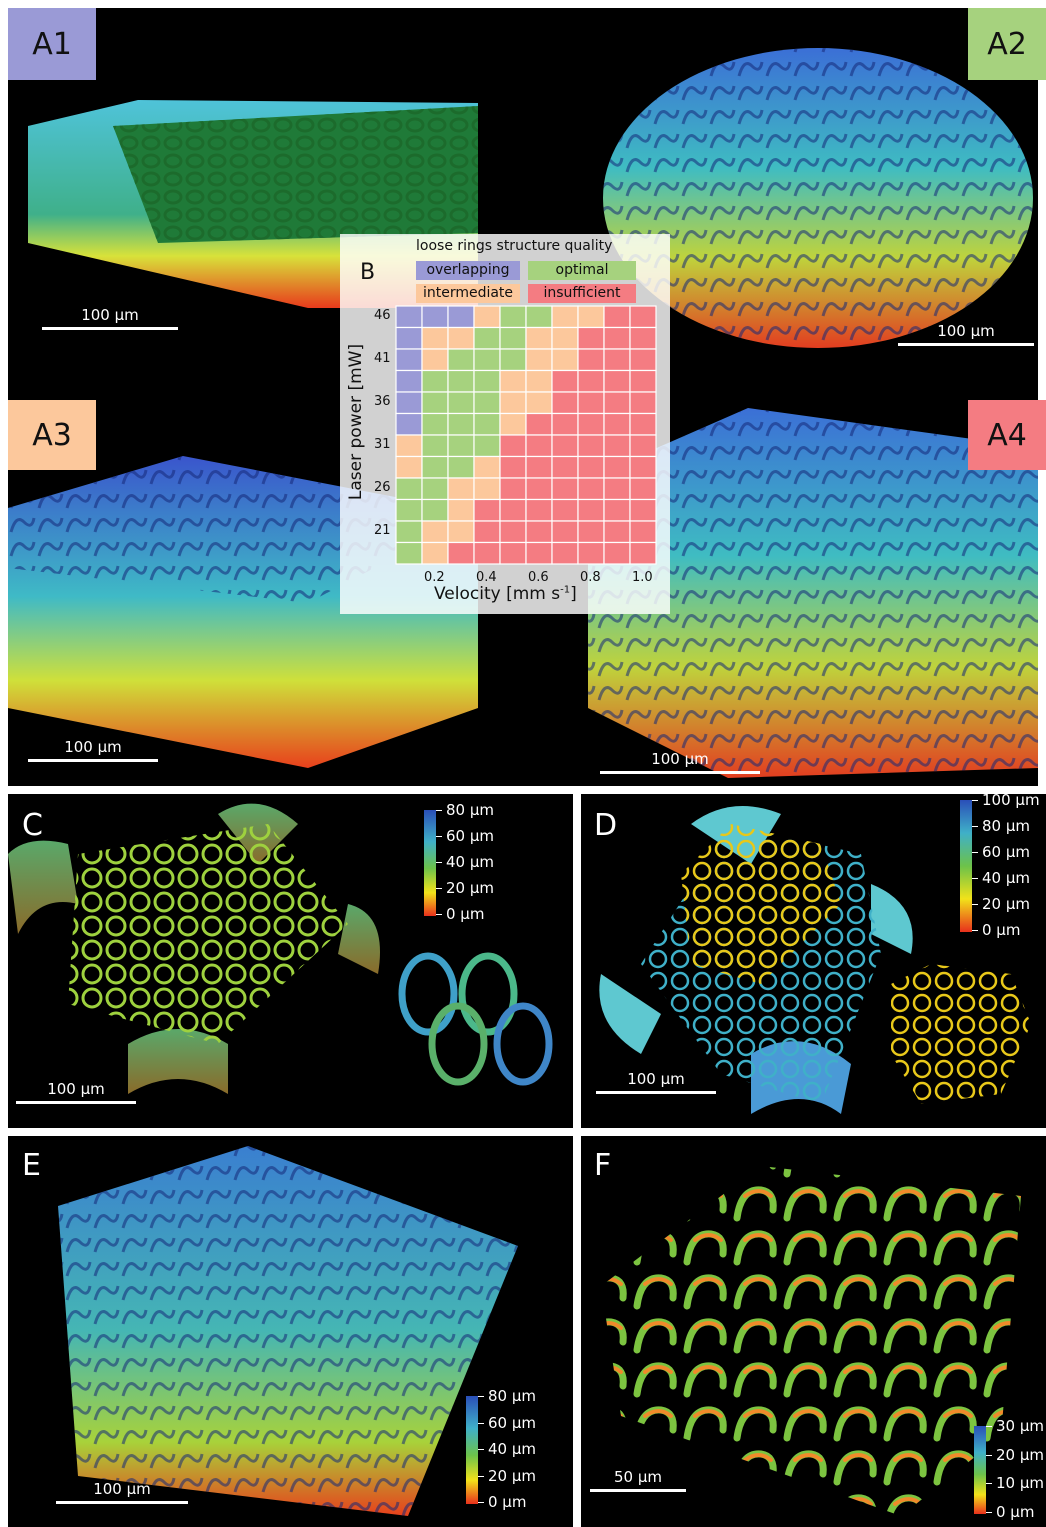 The width and height of the screenshot is (1046, 1527). What do you see at coordinates (434, 577) in the screenshot?
I see `x-tick-label: 0.2` at bounding box center [434, 577].